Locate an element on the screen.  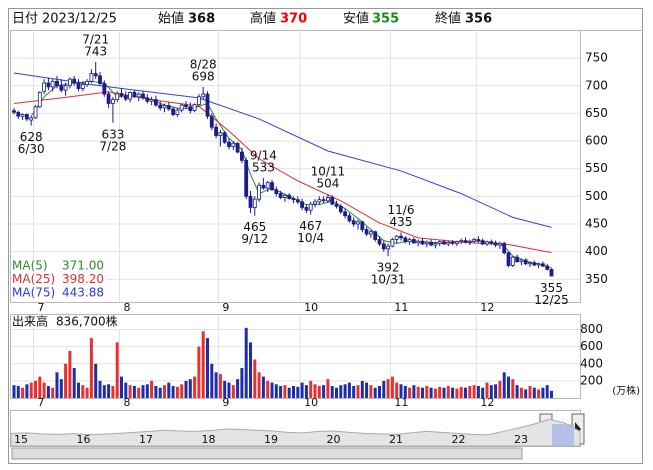
x-tick-label: 11 is located at coordinates (401, 402).